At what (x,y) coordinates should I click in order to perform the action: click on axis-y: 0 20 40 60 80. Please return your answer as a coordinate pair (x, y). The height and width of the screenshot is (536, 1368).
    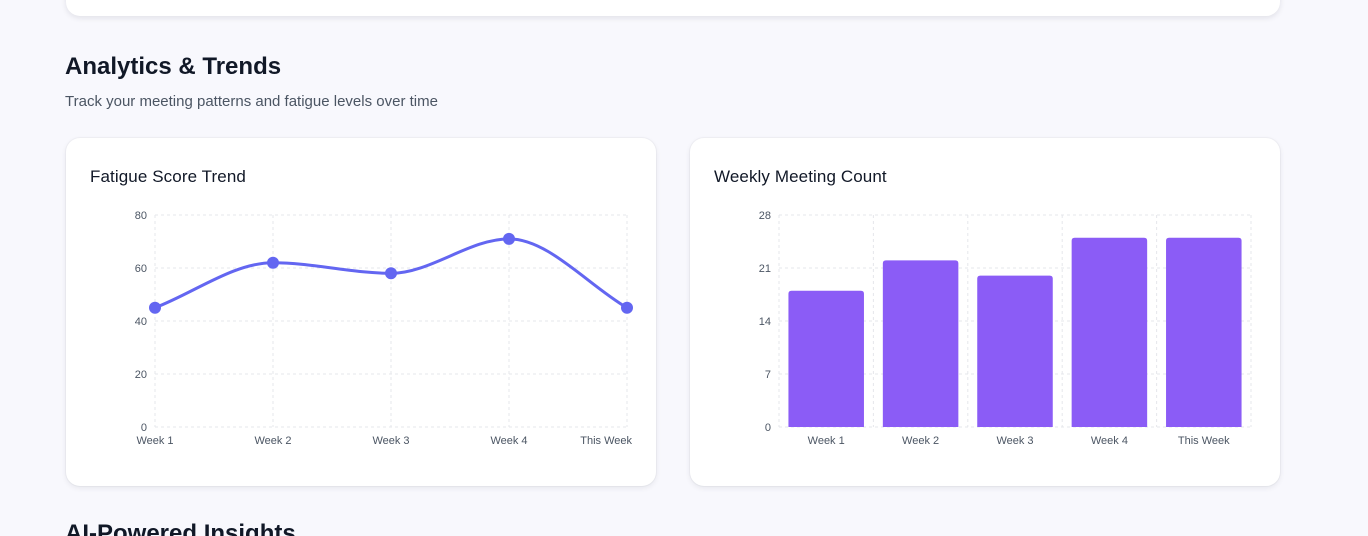
    Looking at the image, I should click on (141, 322).